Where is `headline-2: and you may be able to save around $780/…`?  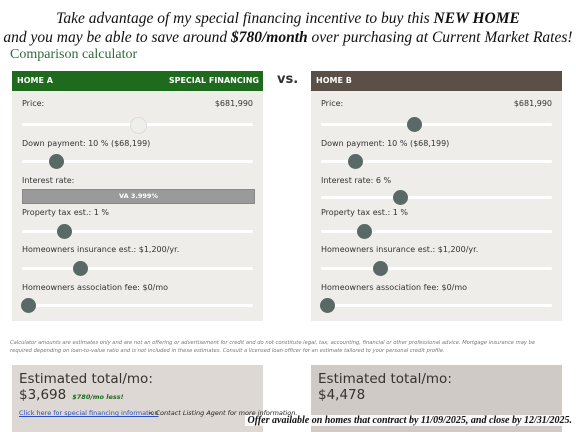 headline-2: and you may be able to save around $780/… is located at coordinates (288, 38).